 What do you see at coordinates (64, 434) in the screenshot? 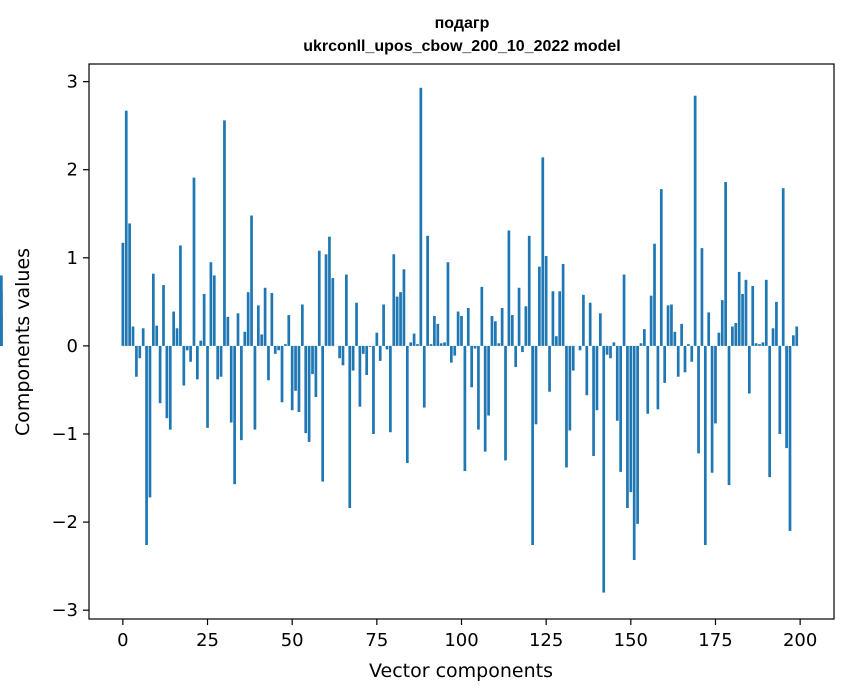
I see `y-tick-label: −1` at bounding box center [64, 434].